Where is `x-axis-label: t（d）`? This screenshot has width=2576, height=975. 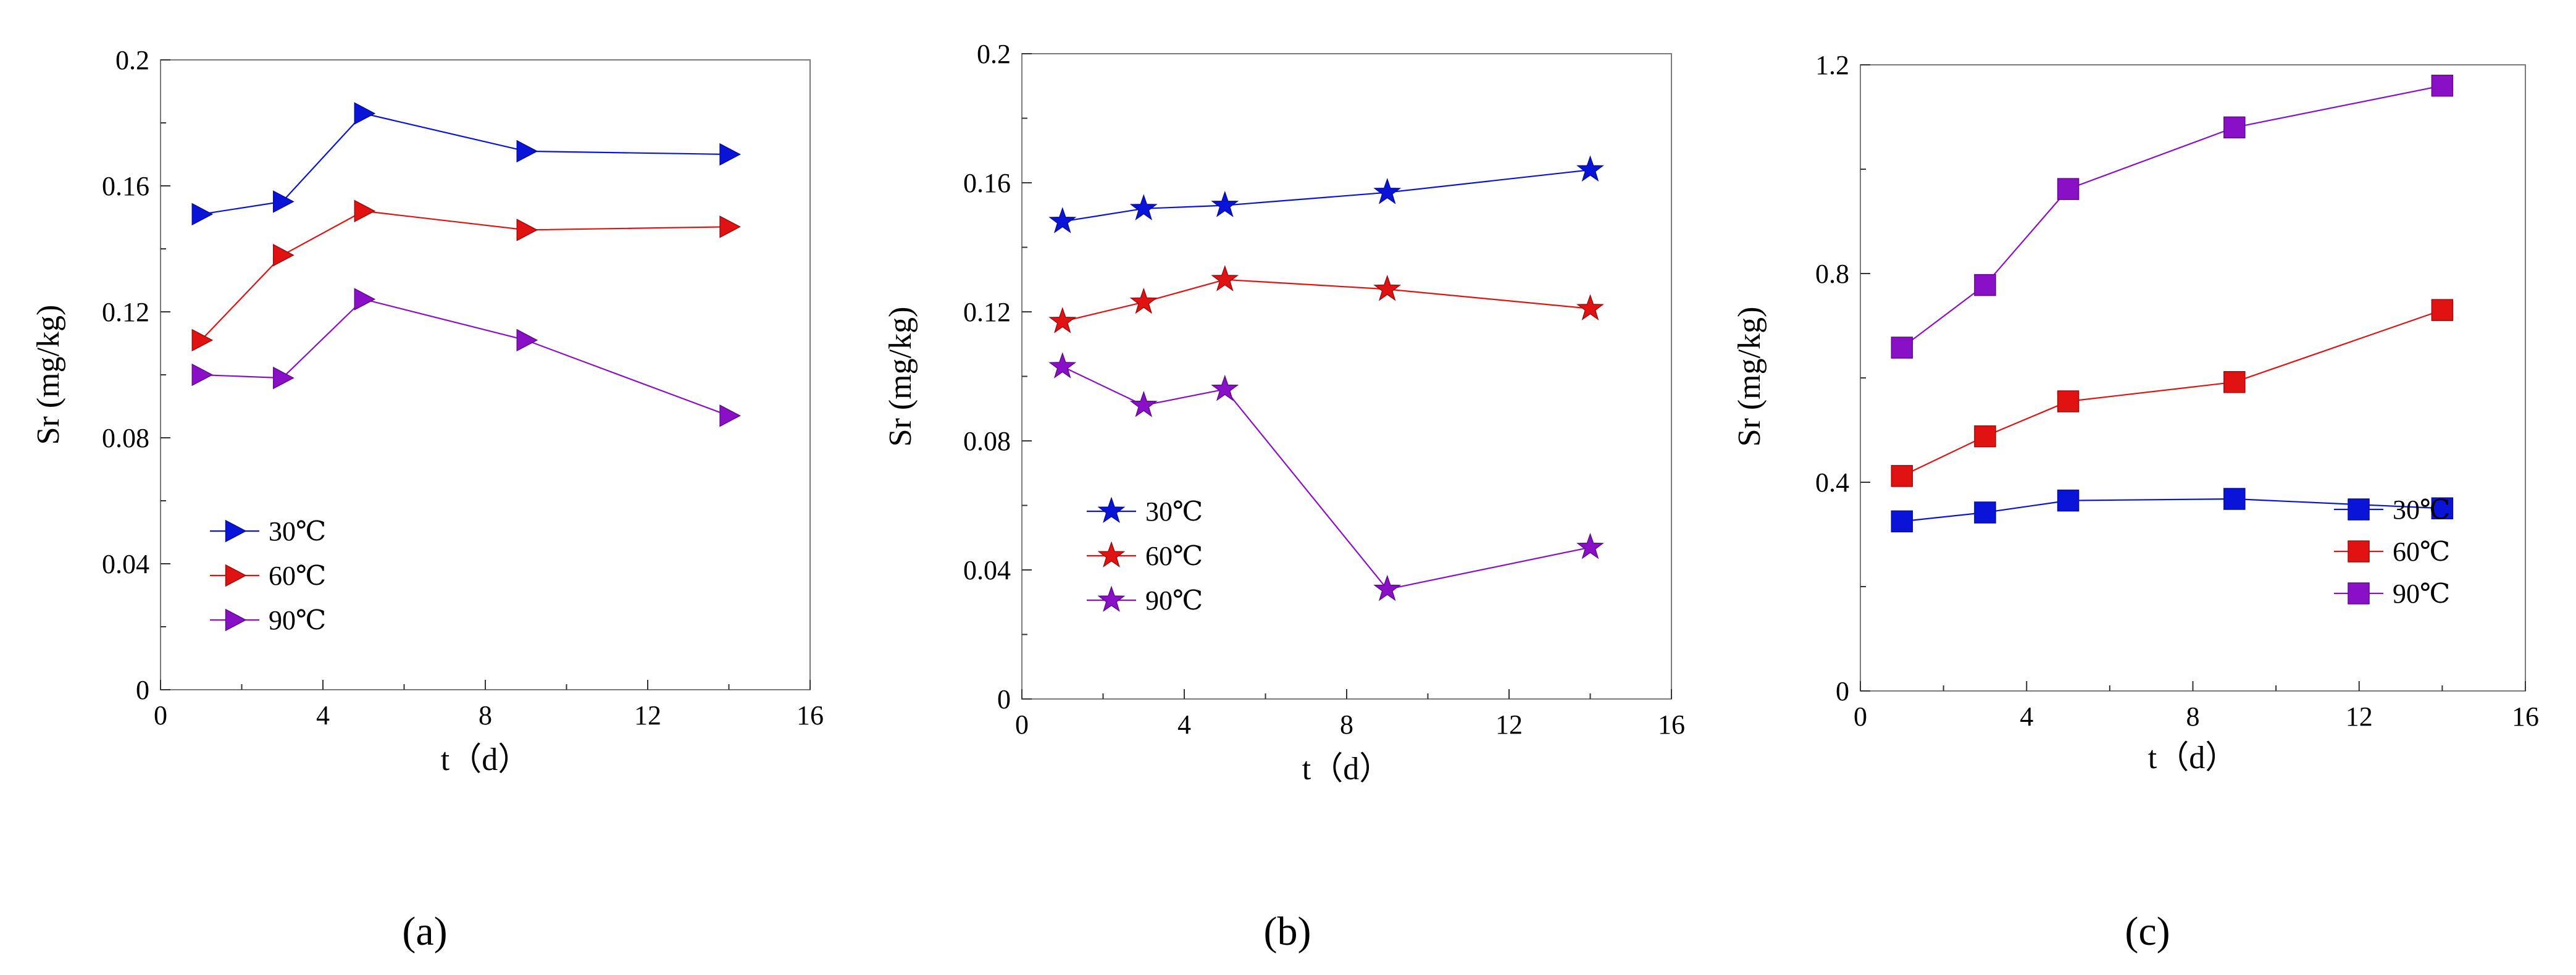 x-axis-label: t（d） is located at coordinates (2192, 758).